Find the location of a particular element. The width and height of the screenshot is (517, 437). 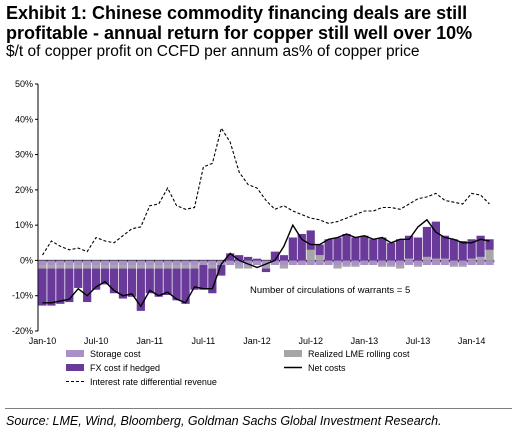

x-tick-label: Jul-10 is located at coordinates (96, 341).